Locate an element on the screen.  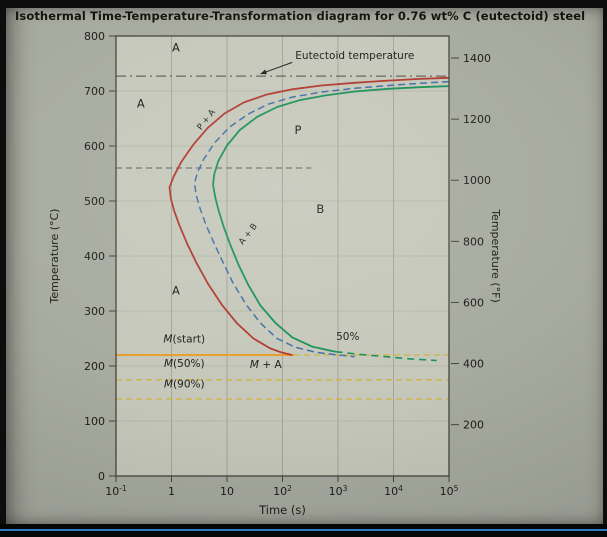
annotation-m-90%: M(90%) is located at coordinates (184, 384).